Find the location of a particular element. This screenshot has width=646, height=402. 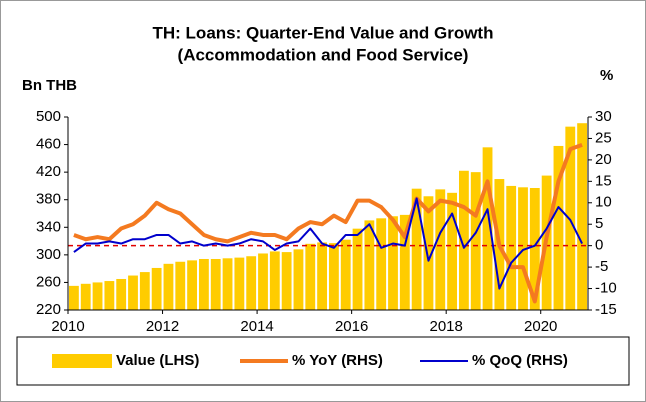

x-tick-label: 2020 is located at coordinates (540, 326).